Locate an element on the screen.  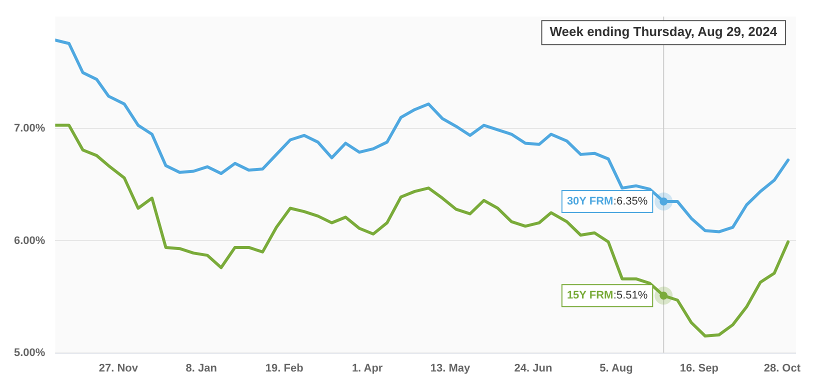
x-tick-label: 24. Jun is located at coordinates (533, 368).